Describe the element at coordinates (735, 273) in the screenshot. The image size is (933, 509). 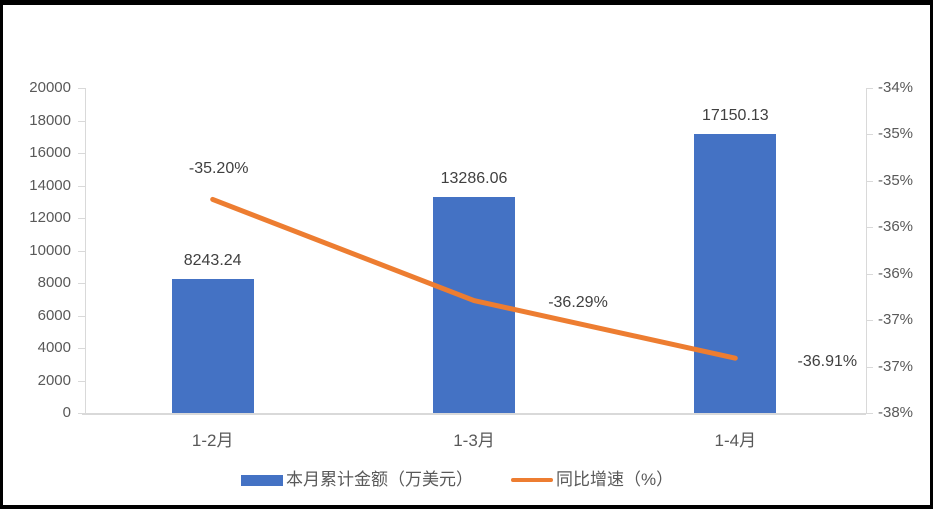
I see `bar-1-4月` at that location.